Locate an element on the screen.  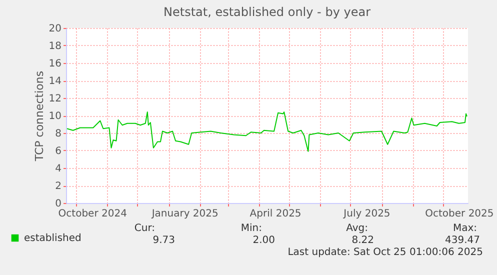
y-tick-label: 18 is located at coordinates (55, 46).